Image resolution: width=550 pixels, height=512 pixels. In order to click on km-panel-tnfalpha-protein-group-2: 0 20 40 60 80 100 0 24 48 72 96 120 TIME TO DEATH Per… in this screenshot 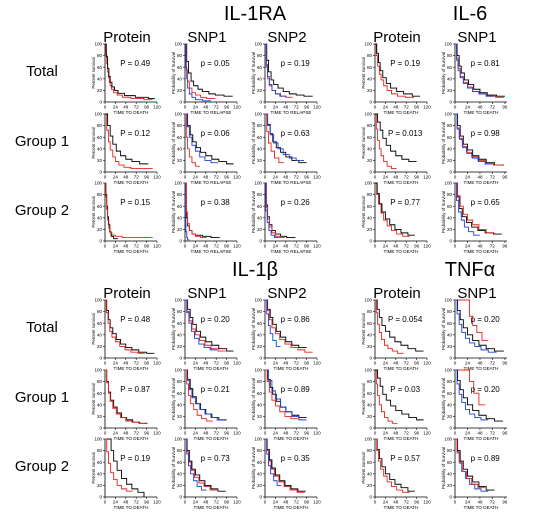, I will do `click(396, 473)`.